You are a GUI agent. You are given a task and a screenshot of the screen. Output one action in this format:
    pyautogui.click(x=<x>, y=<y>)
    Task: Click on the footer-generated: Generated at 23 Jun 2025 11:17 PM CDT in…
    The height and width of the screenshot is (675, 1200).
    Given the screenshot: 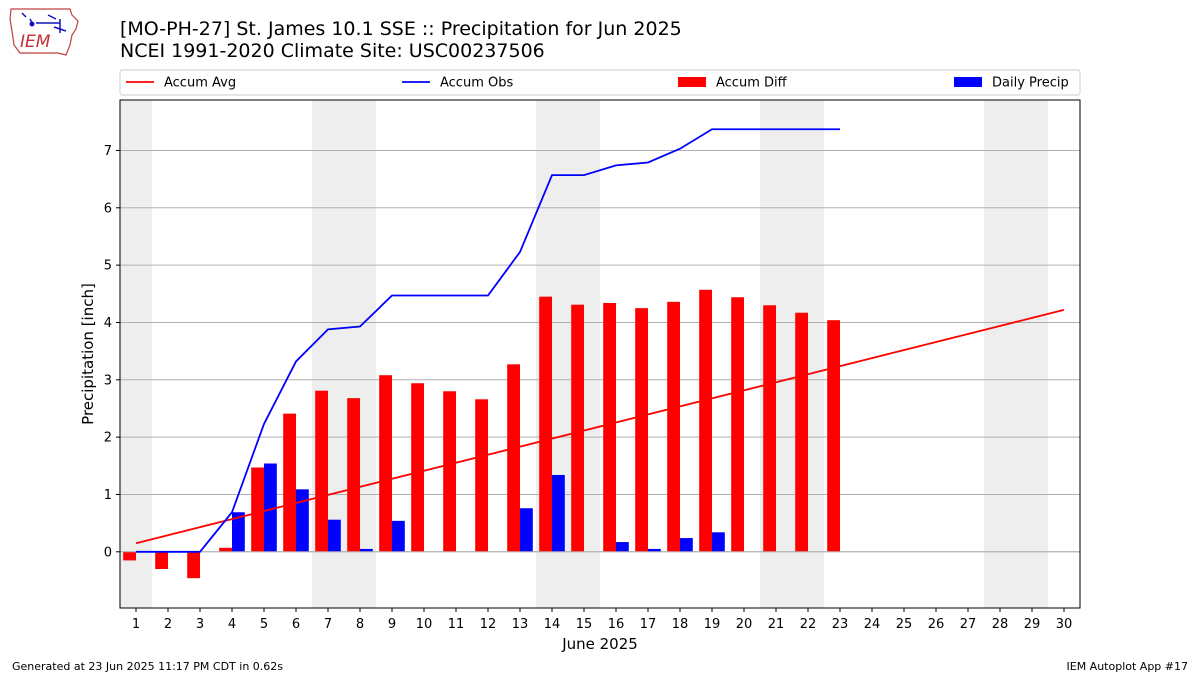 What is the action you would take?
    pyautogui.click(x=148, y=666)
    